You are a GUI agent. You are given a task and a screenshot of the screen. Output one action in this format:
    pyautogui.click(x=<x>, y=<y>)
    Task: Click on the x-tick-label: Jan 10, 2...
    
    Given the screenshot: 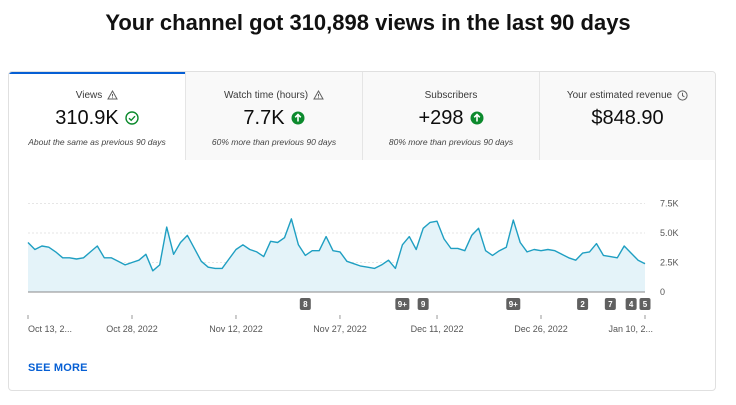 What is the action you would take?
    pyautogui.click(x=630, y=329)
    